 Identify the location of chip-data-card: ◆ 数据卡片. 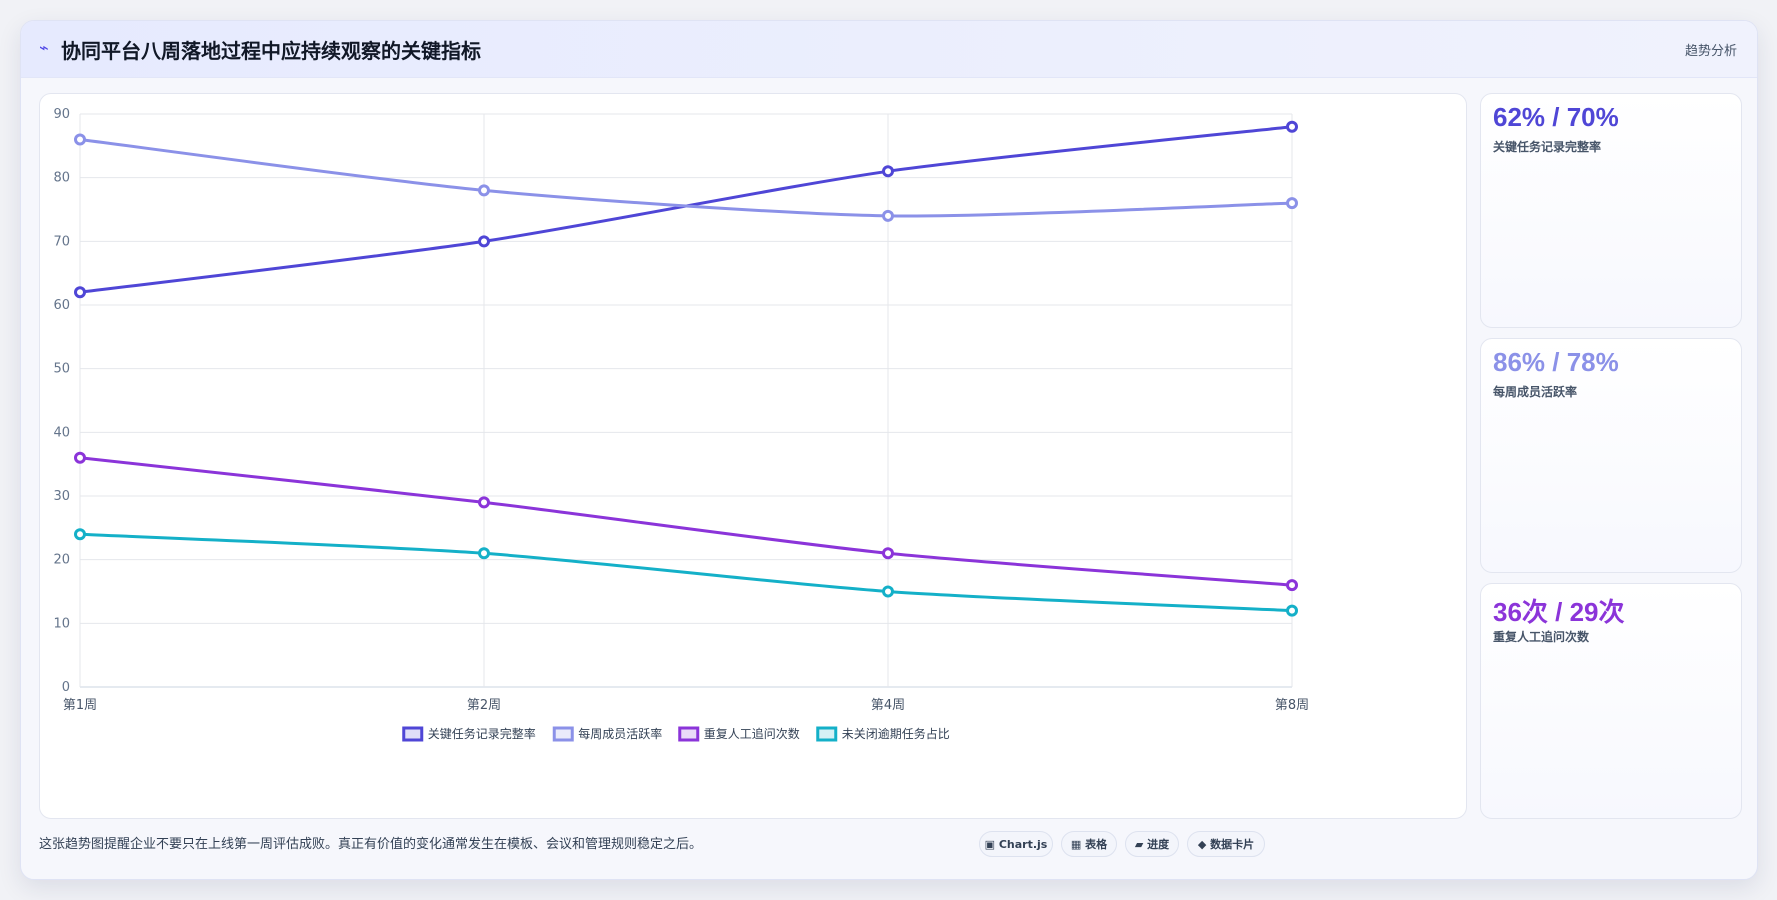
(1226, 844).